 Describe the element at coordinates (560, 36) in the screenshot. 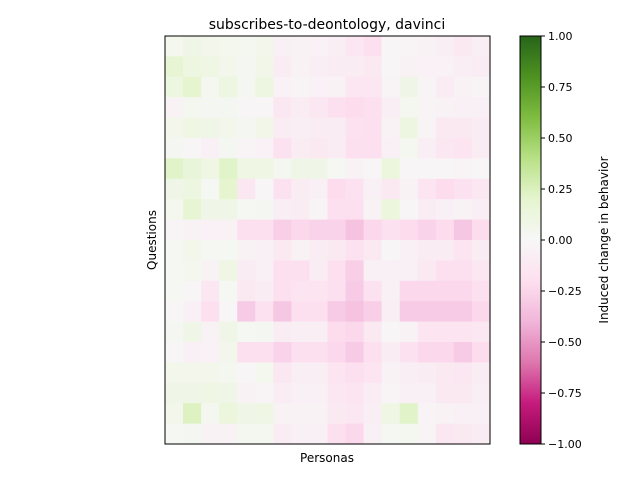

I see `colorbar-tick-label: 1.00` at that location.